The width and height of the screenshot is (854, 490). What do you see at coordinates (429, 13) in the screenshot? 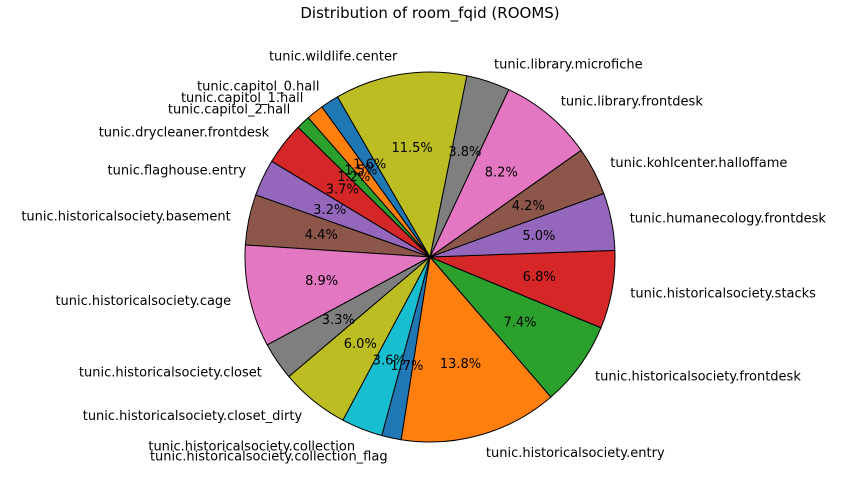
I see `chart-title: Distribution of room_fqid (ROOMS)` at bounding box center [429, 13].